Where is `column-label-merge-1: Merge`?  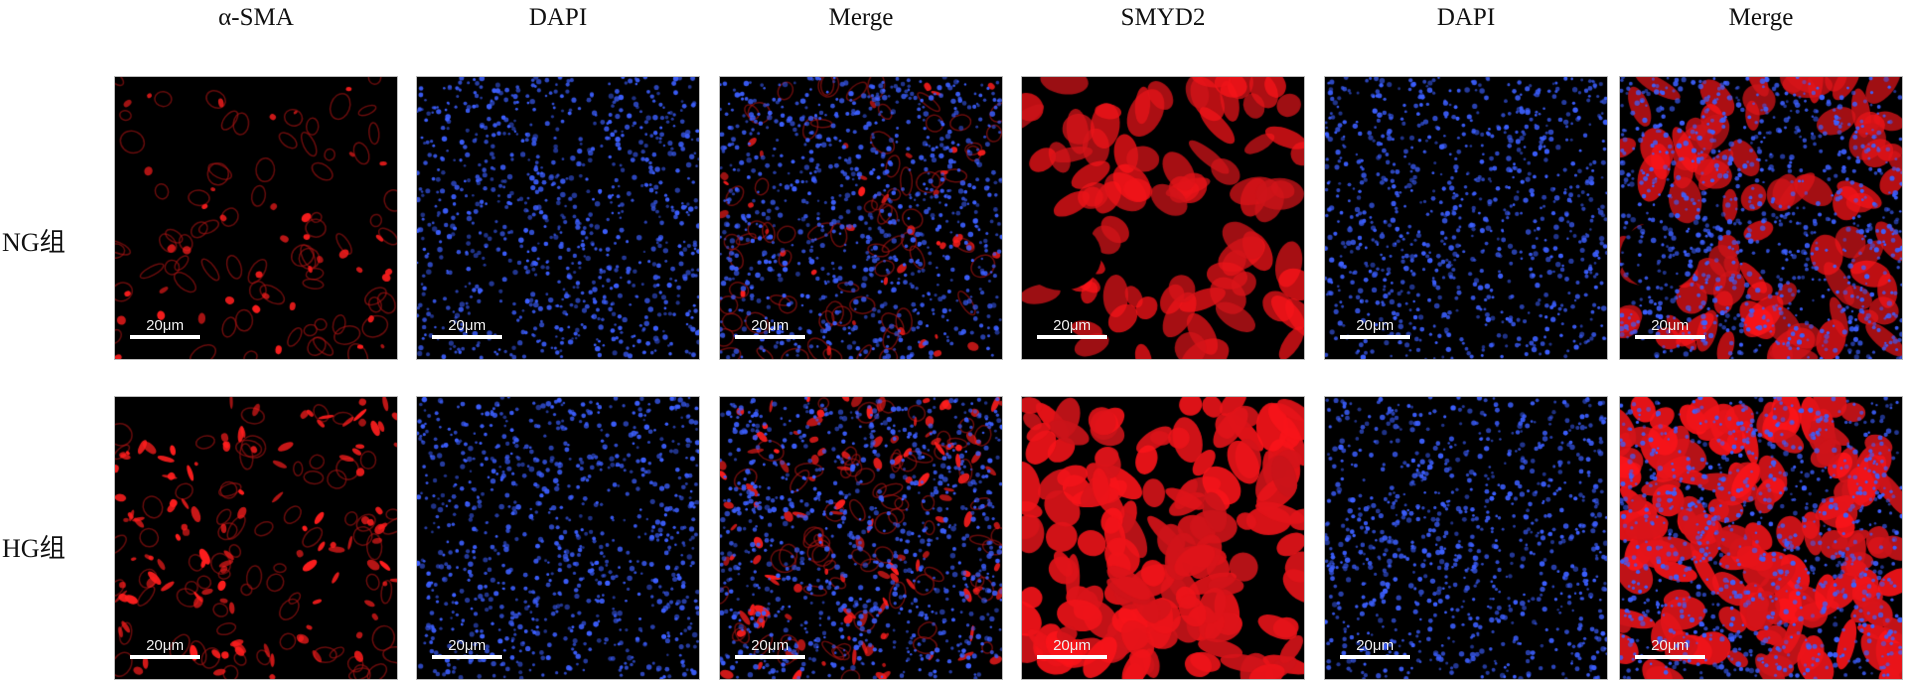
column-label-merge-1: Merge is located at coordinates (861, 17).